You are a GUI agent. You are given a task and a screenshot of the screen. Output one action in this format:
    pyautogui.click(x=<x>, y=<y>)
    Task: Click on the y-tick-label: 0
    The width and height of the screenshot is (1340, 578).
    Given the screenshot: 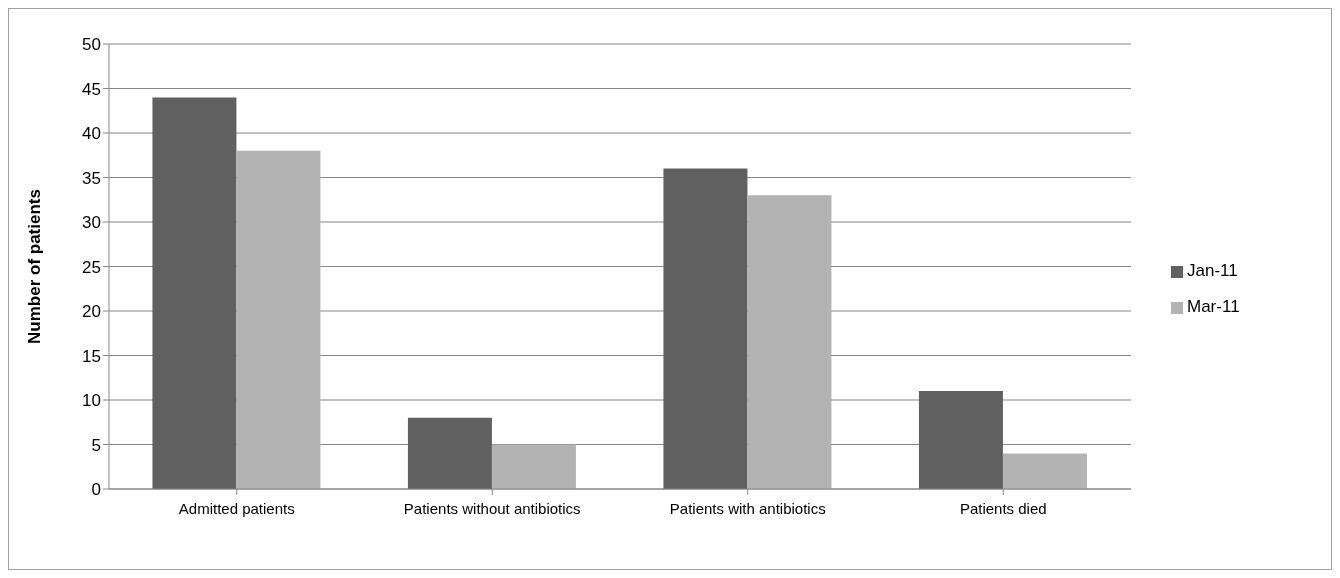 What is the action you would take?
    pyautogui.click(x=96, y=490)
    